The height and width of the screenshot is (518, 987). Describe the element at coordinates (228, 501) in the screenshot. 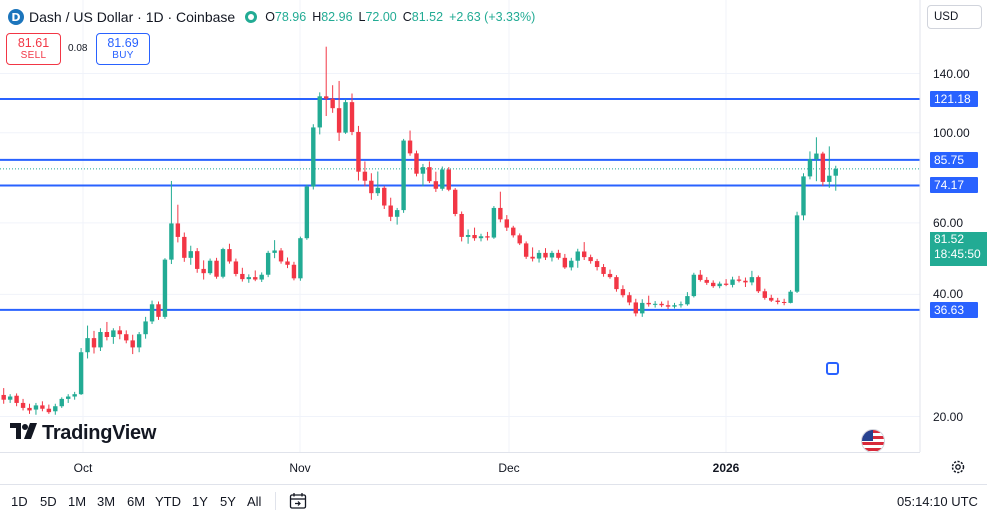

I see `range-button-5y: 5Y` at that location.